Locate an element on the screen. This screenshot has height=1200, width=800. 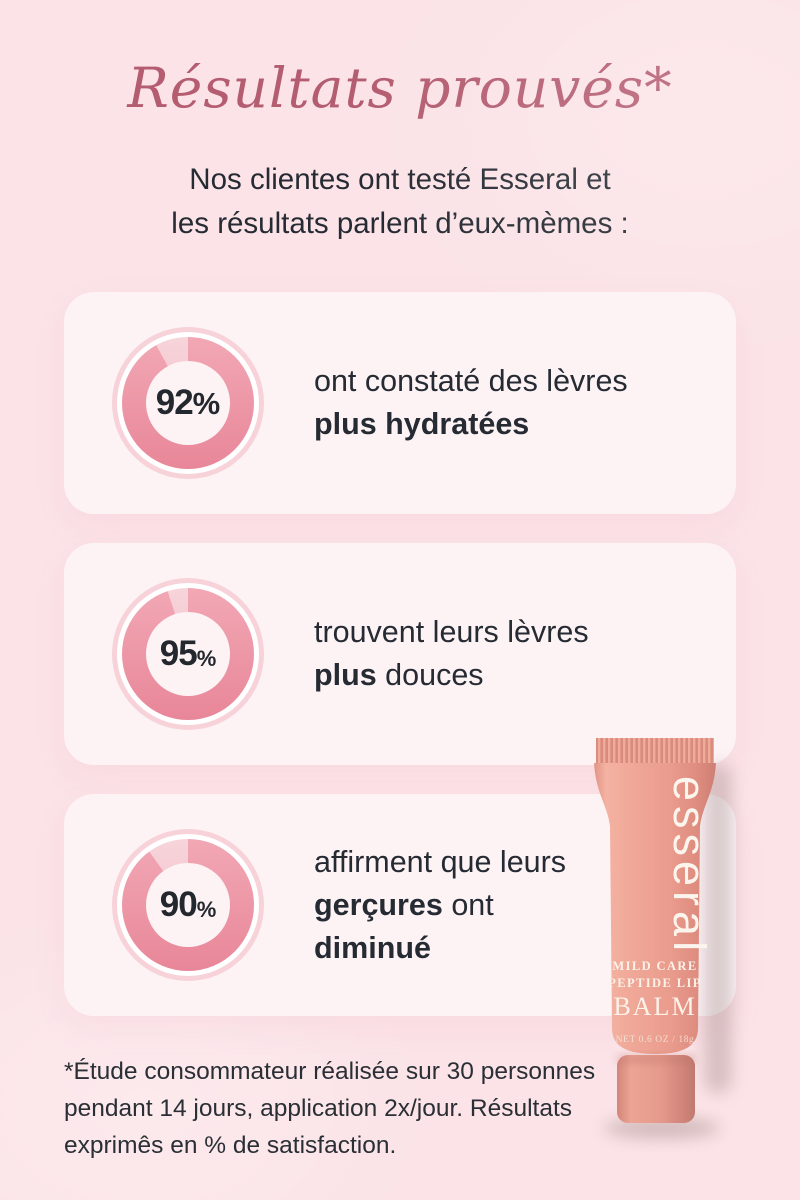
donut-white-ring: 95% is located at coordinates (188, 654).